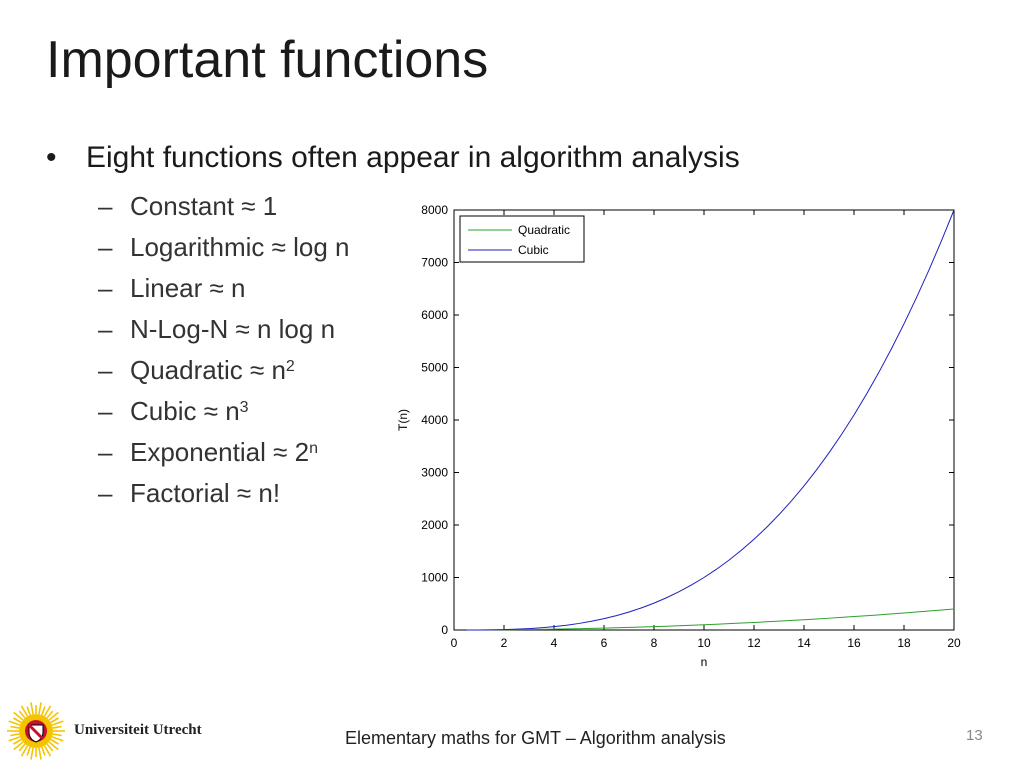 This screenshot has width=1024, height=768. Describe the element at coordinates (434, 578) in the screenshot. I see `y-tick-label: 1000` at that location.